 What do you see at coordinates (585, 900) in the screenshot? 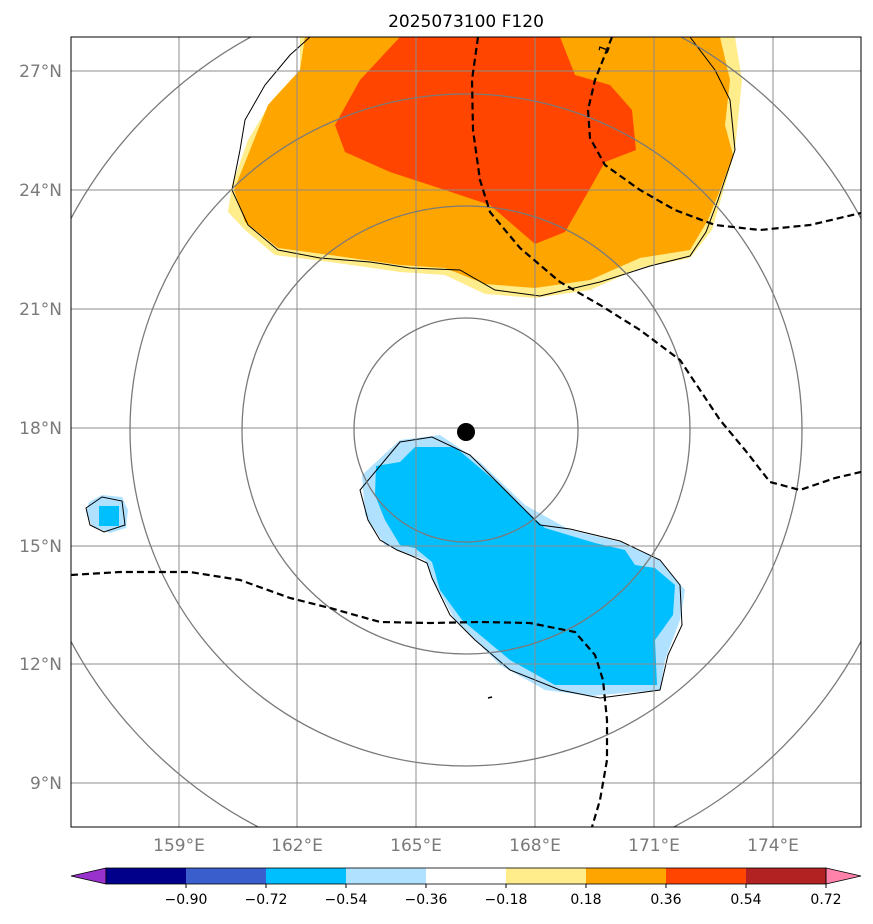
I see `colorbar-label: 0.18` at bounding box center [585, 900].